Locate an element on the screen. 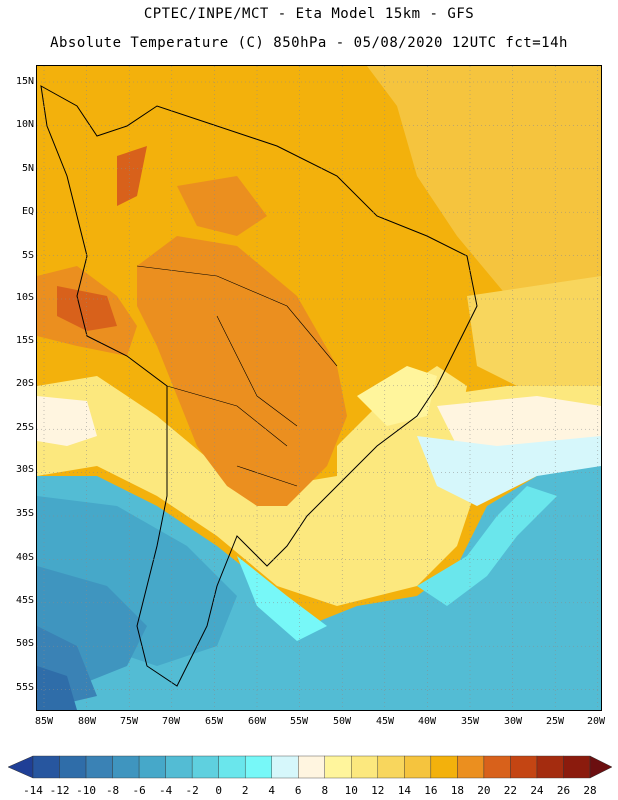  colorbar-label: 10 is located at coordinates (351, 790).